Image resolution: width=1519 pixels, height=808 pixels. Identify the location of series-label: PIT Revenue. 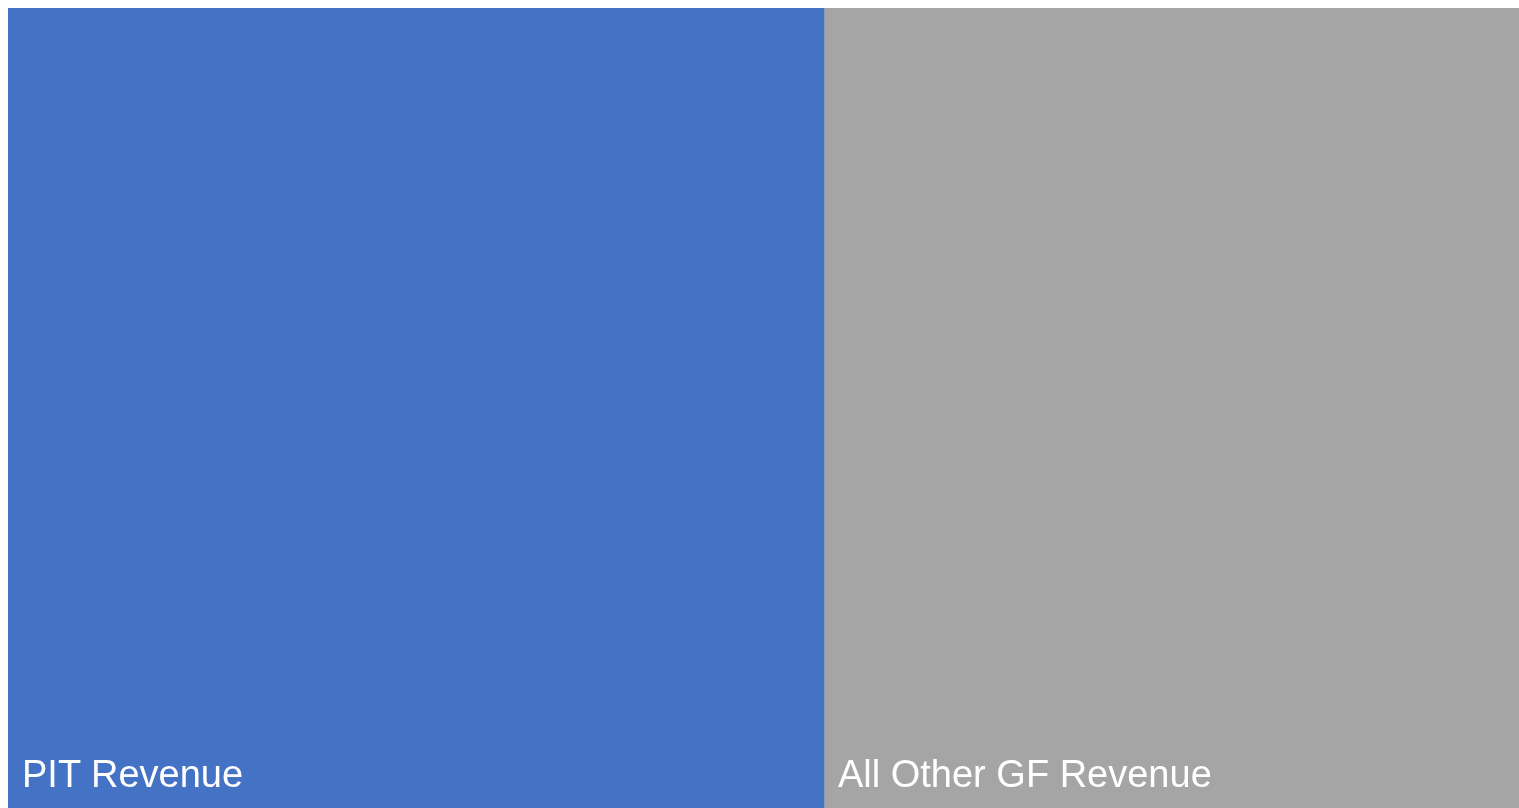
(133, 774).